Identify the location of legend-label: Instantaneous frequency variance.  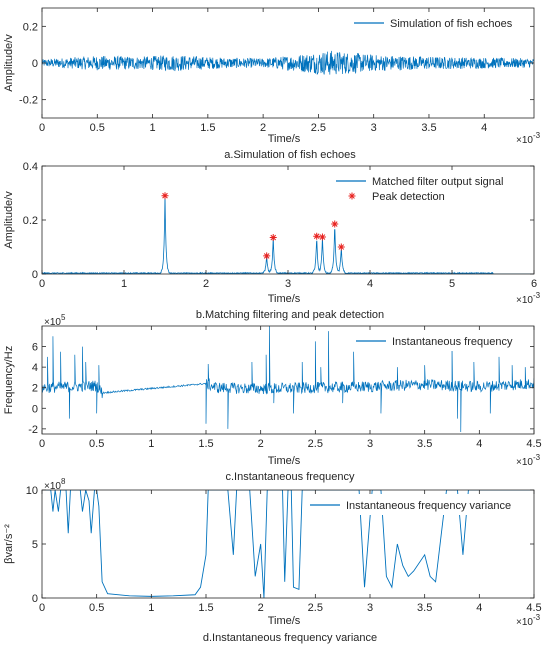
(428, 506).